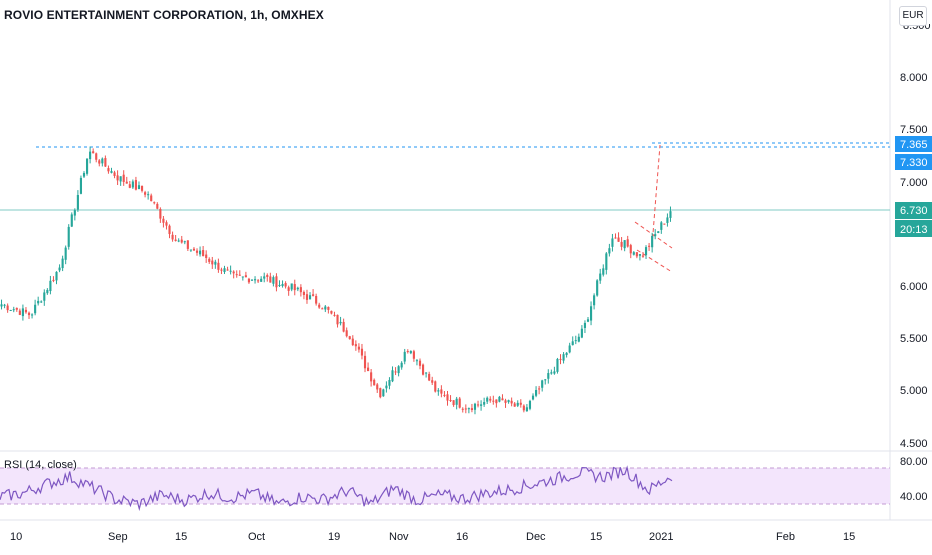 The width and height of the screenshot is (932, 555). Describe the element at coordinates (914, 145) in the screenshot. I see `resistance-upper-tag-text: 7.365` at that location.